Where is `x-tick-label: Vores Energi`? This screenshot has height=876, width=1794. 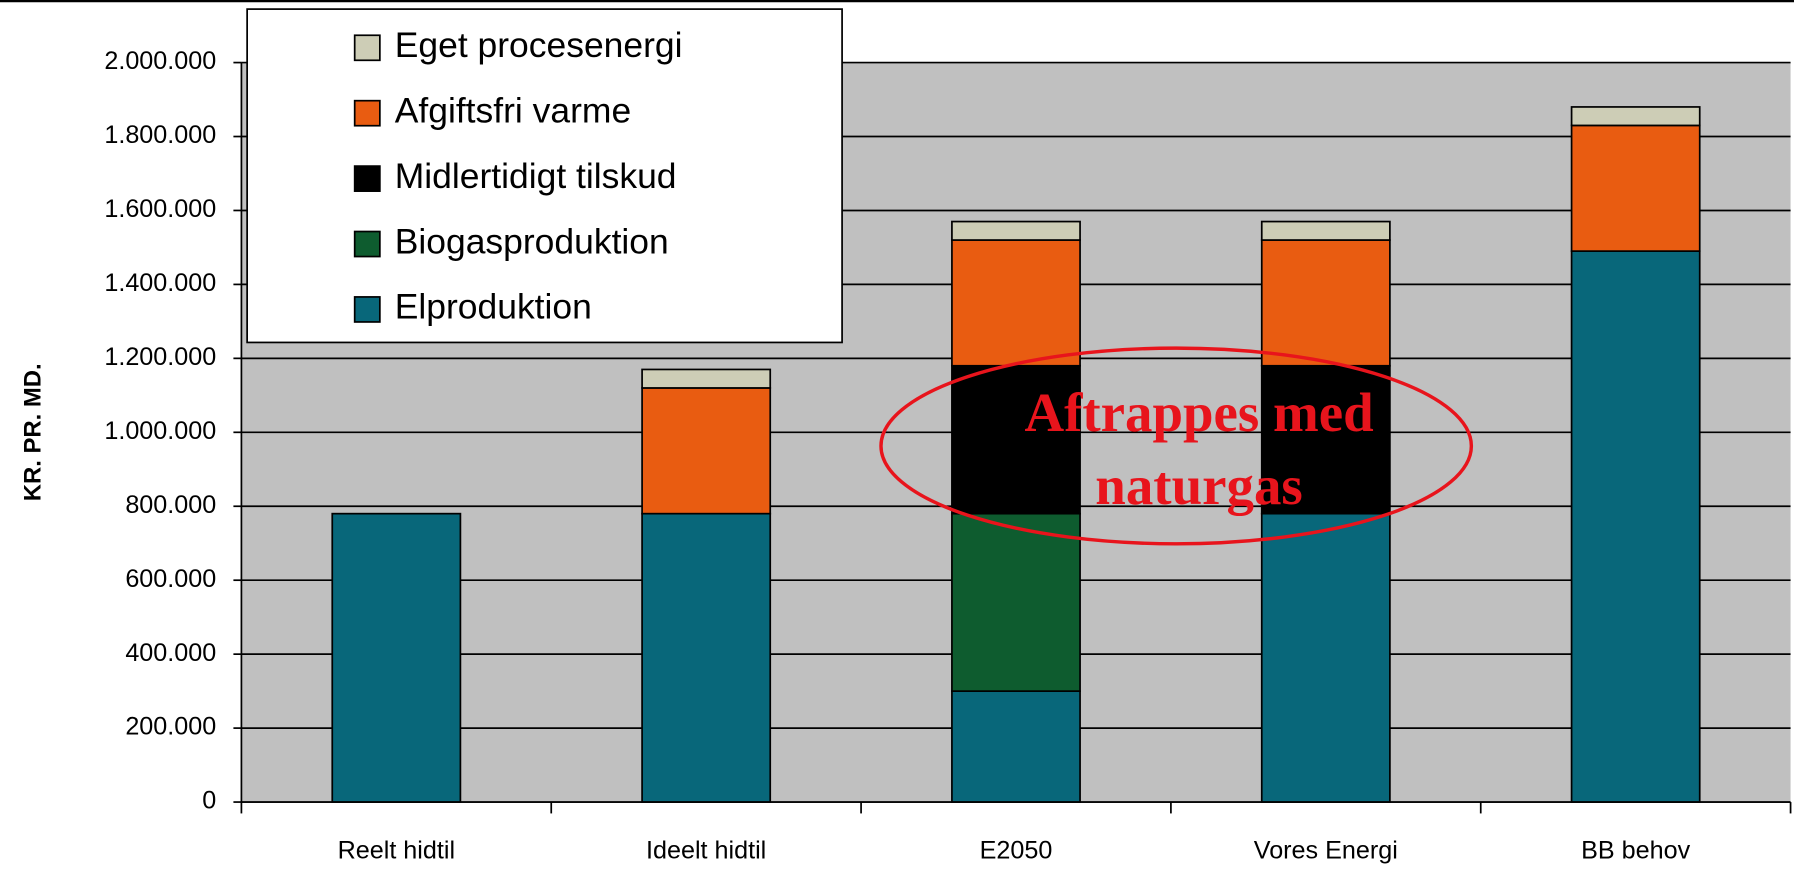
x-tick-label: Vores Energi is located at coordinates (1326, 851).